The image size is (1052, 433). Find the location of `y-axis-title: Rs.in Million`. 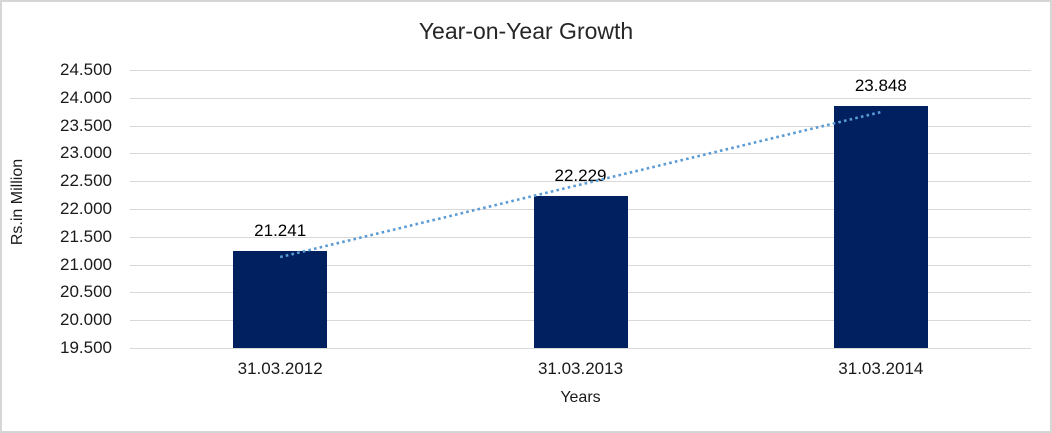

y-axis-title: Rs.in Million is located at coordinates (17, 202).